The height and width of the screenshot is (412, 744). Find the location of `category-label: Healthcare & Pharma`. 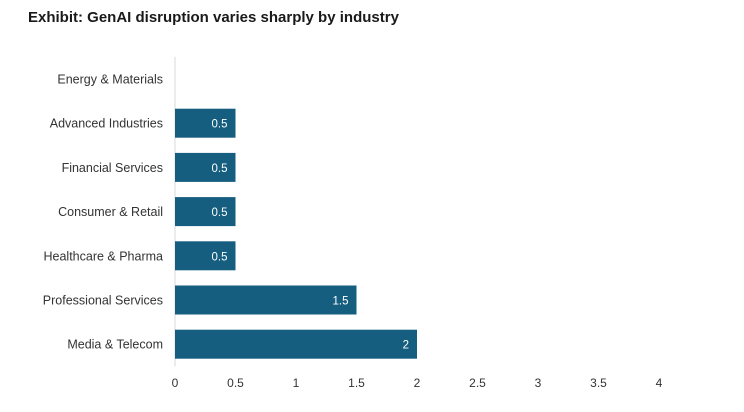

category-label: Healthcare & Pharma is located at coordinates (103, 256).